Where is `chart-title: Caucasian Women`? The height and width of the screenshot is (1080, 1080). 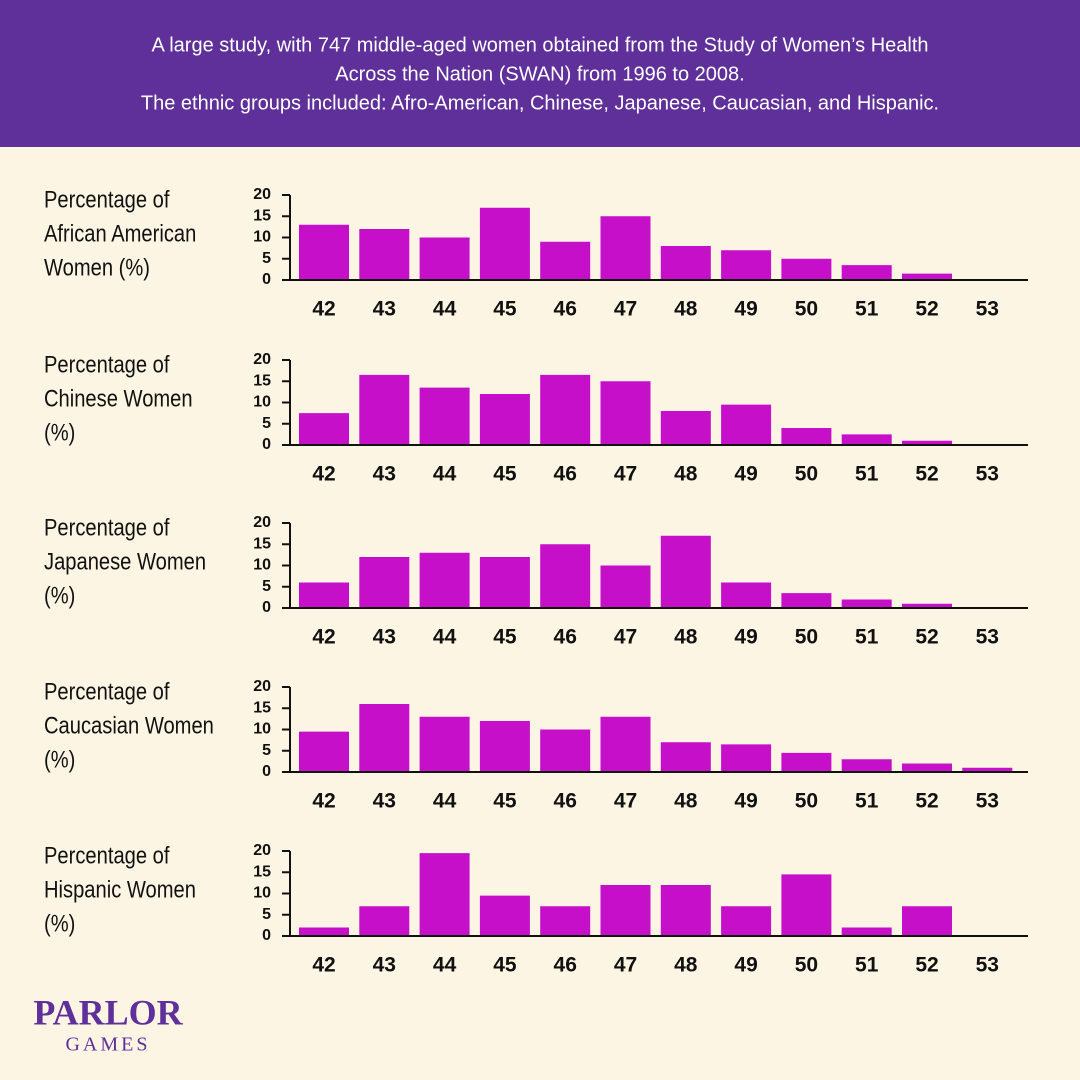
chart-title: Caucasian Women is located at coordinates (129, 725).